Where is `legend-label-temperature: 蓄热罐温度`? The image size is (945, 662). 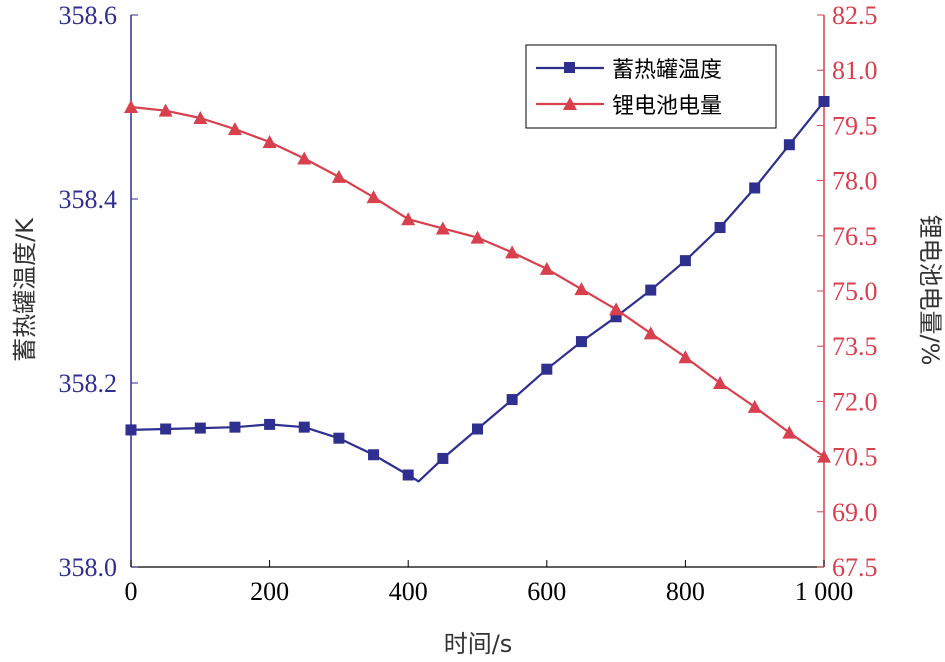
legend-label-temperature: 蓄热罐温度 is located at coordinates (667, 70).